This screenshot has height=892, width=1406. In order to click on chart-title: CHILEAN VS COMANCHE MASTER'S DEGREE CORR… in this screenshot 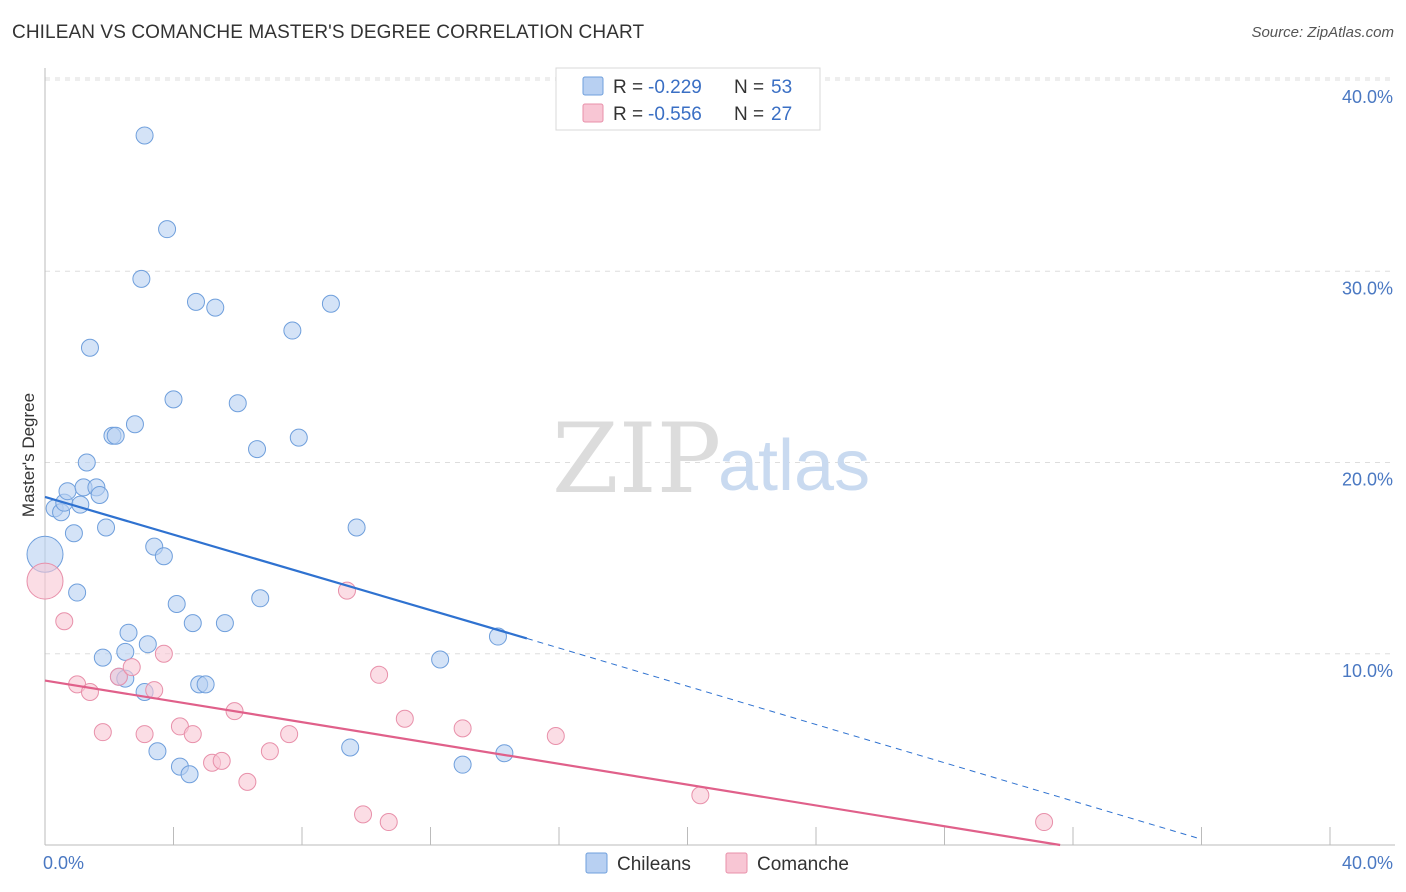, I will do `click(328, 32)`.